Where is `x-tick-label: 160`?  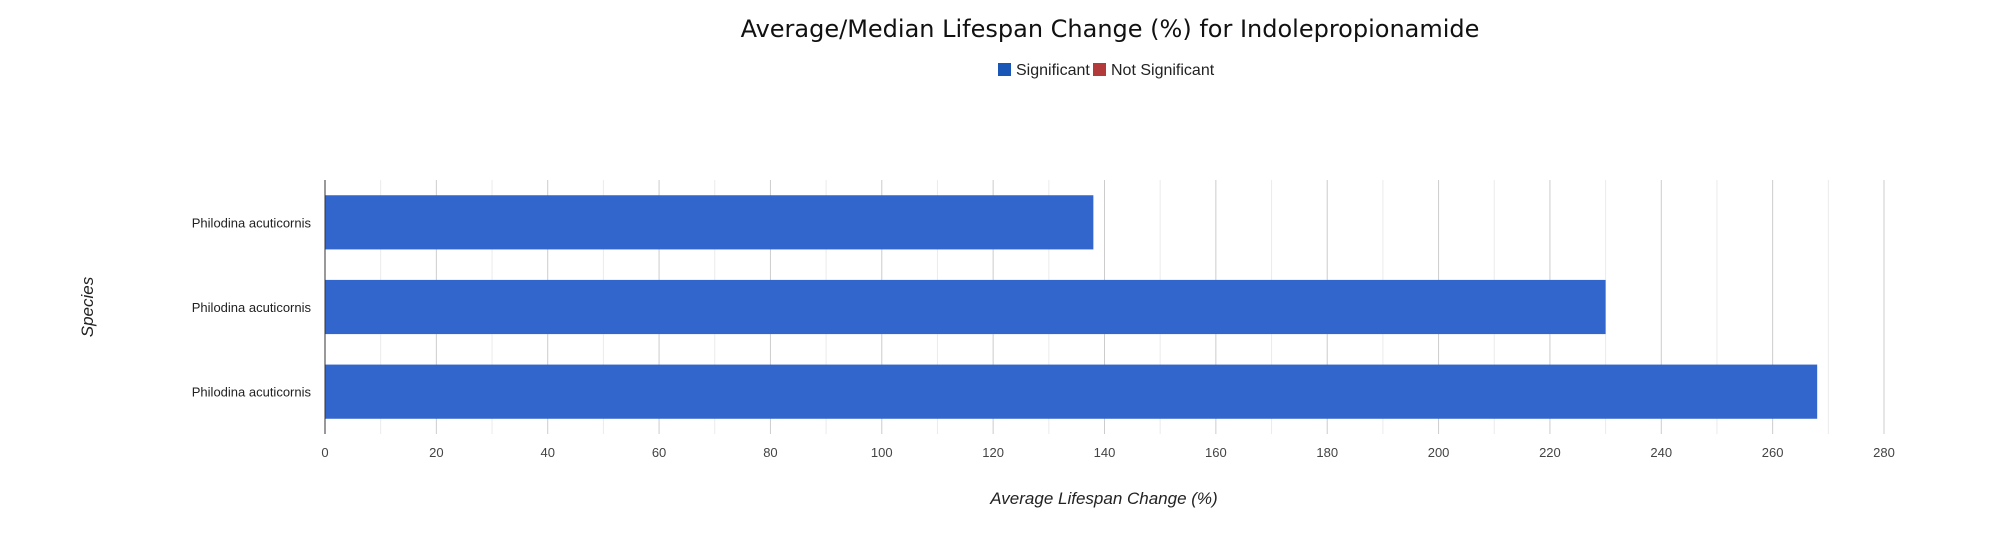 x-tick-label: 160 is located at coordinates (1216, 452).